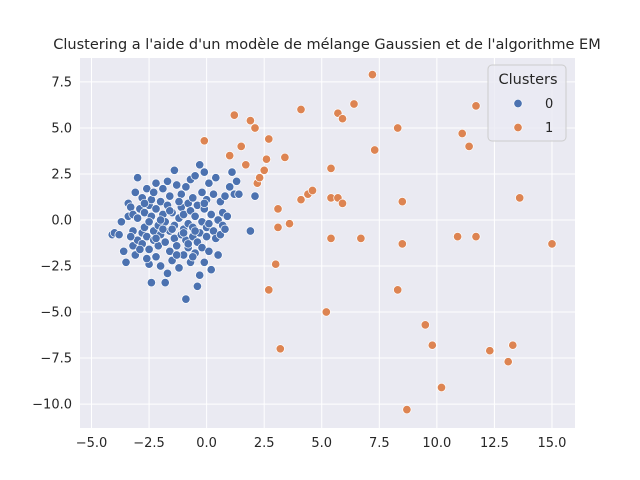 Image resolution: width=640 pixels, height=480 pixels. I want to click on y-tick-label: −7.5, so click(56, 359).